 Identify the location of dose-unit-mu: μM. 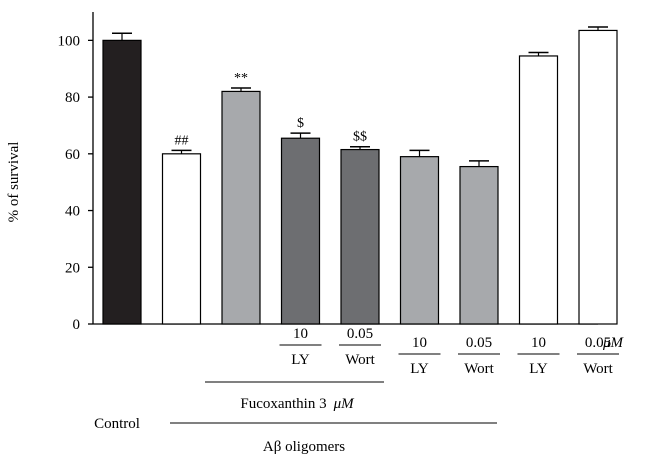
(613, 343).